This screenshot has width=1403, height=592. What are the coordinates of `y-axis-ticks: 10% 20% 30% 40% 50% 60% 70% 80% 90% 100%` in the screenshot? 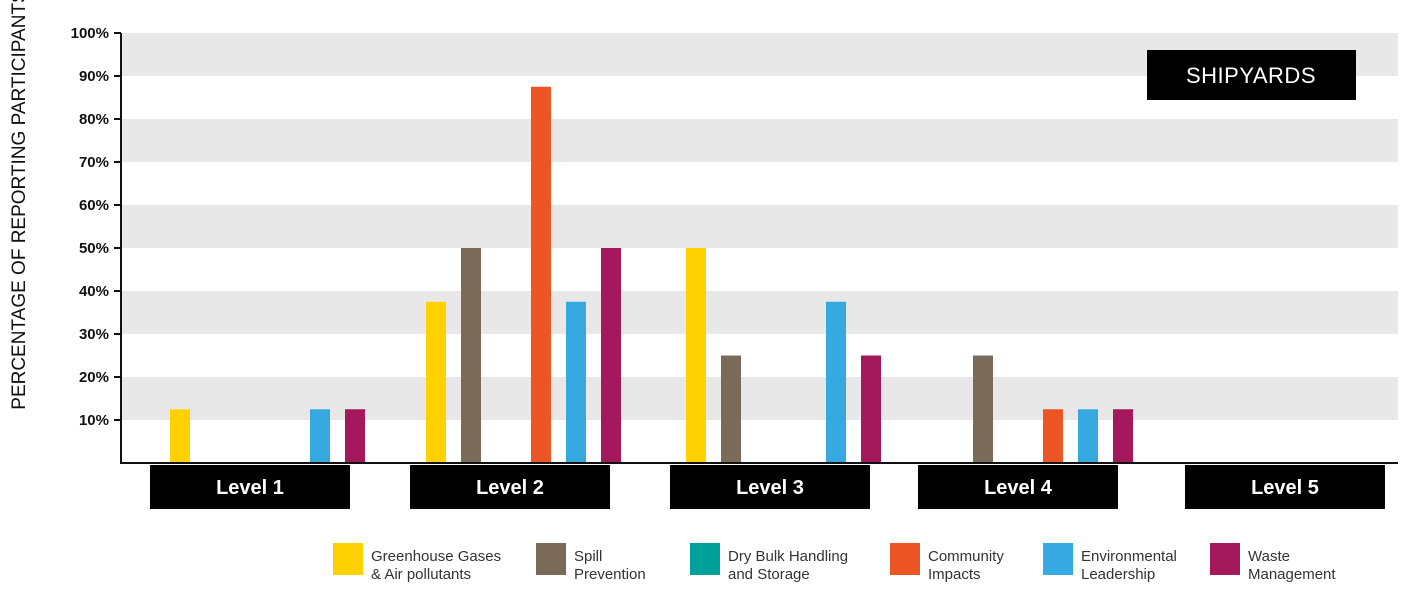 It's located at (96, 227).